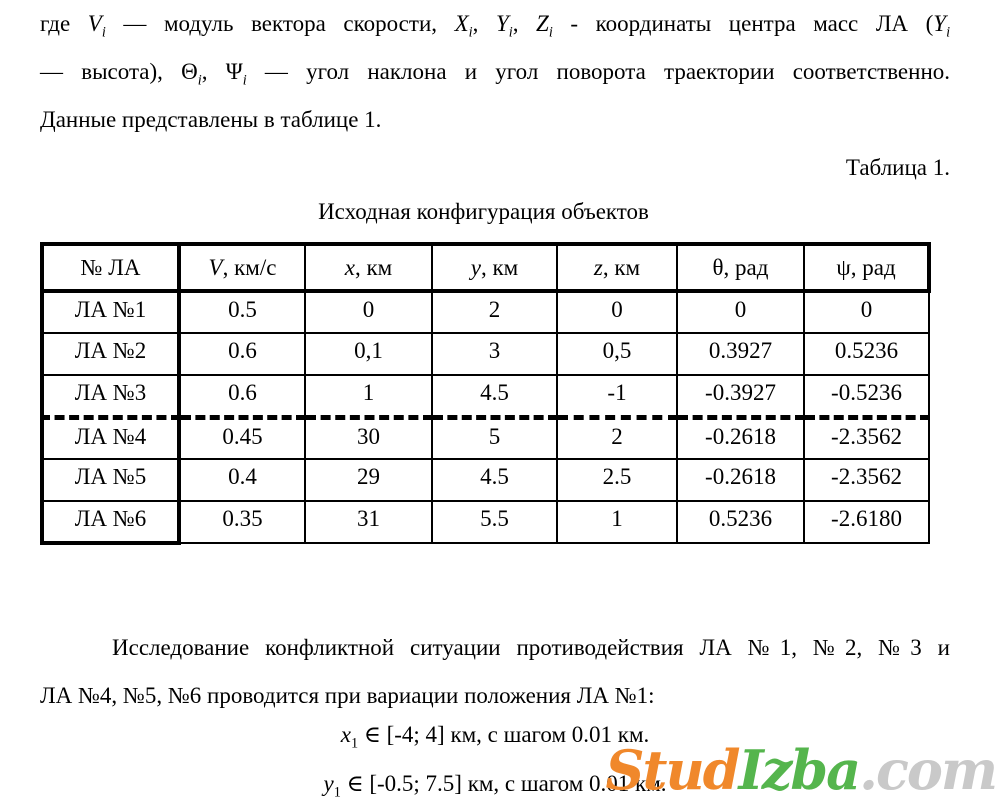 This screenshot has width=1000, height=806. Describe the element at coordinates (494, 267) in the screenshot. I see `header-cell-y: y, км` at that location.